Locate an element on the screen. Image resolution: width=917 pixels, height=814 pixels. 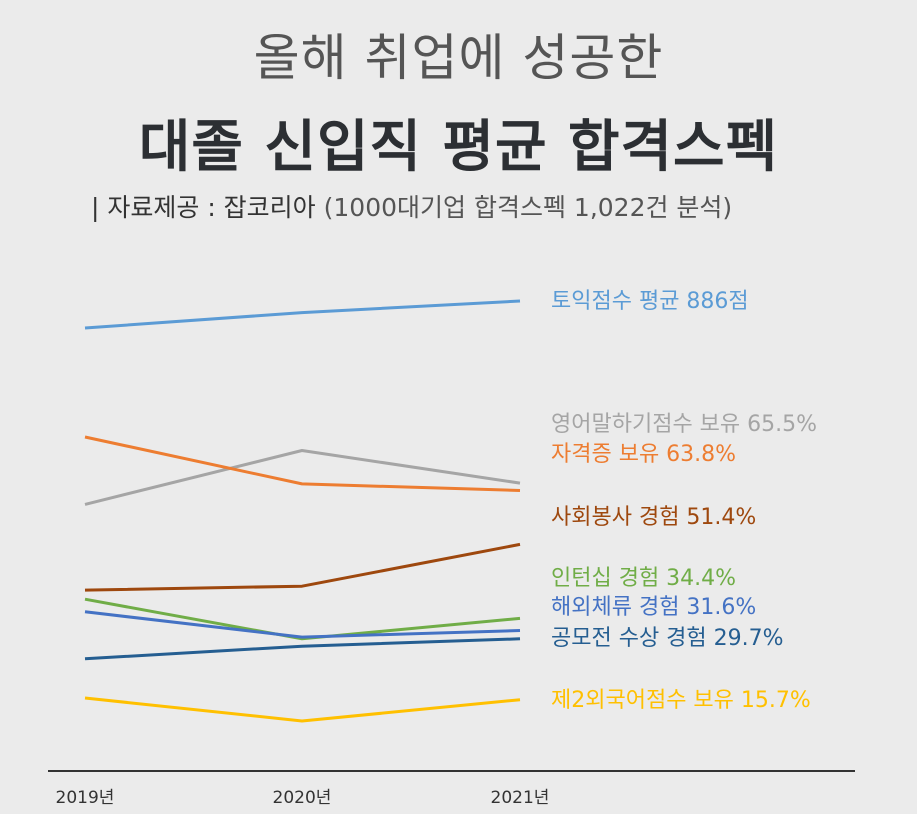
x-tick-label: 2021년 is located at coordinates (520, 798).